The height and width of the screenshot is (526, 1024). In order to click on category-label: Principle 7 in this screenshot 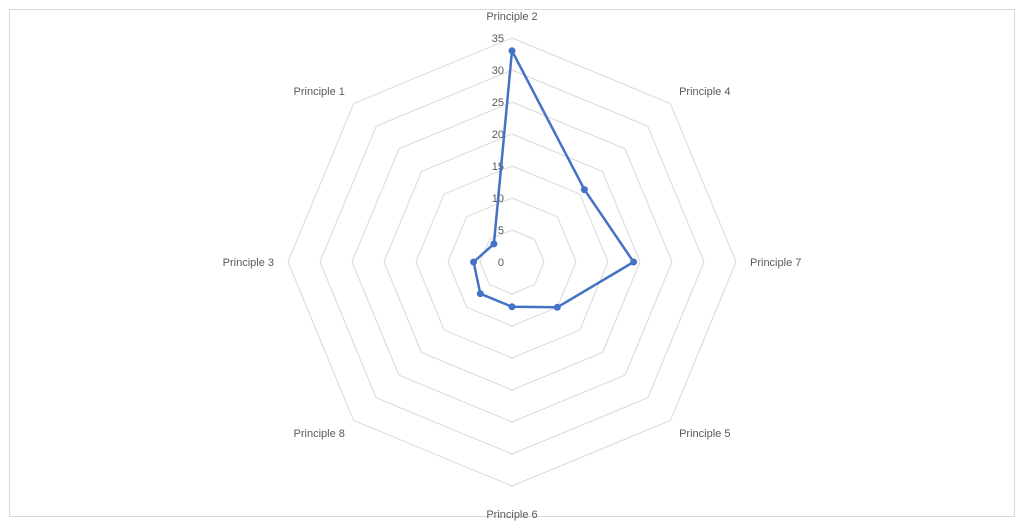, I will do `click(775, 263)`.